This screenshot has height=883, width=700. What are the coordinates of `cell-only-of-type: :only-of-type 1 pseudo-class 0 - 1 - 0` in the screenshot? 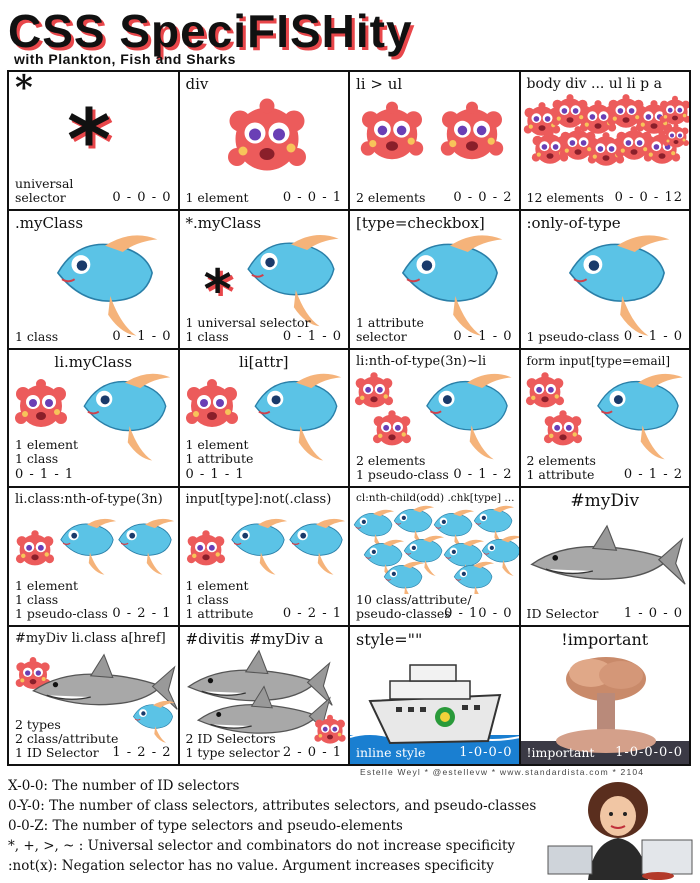 It's located at (604, 279).